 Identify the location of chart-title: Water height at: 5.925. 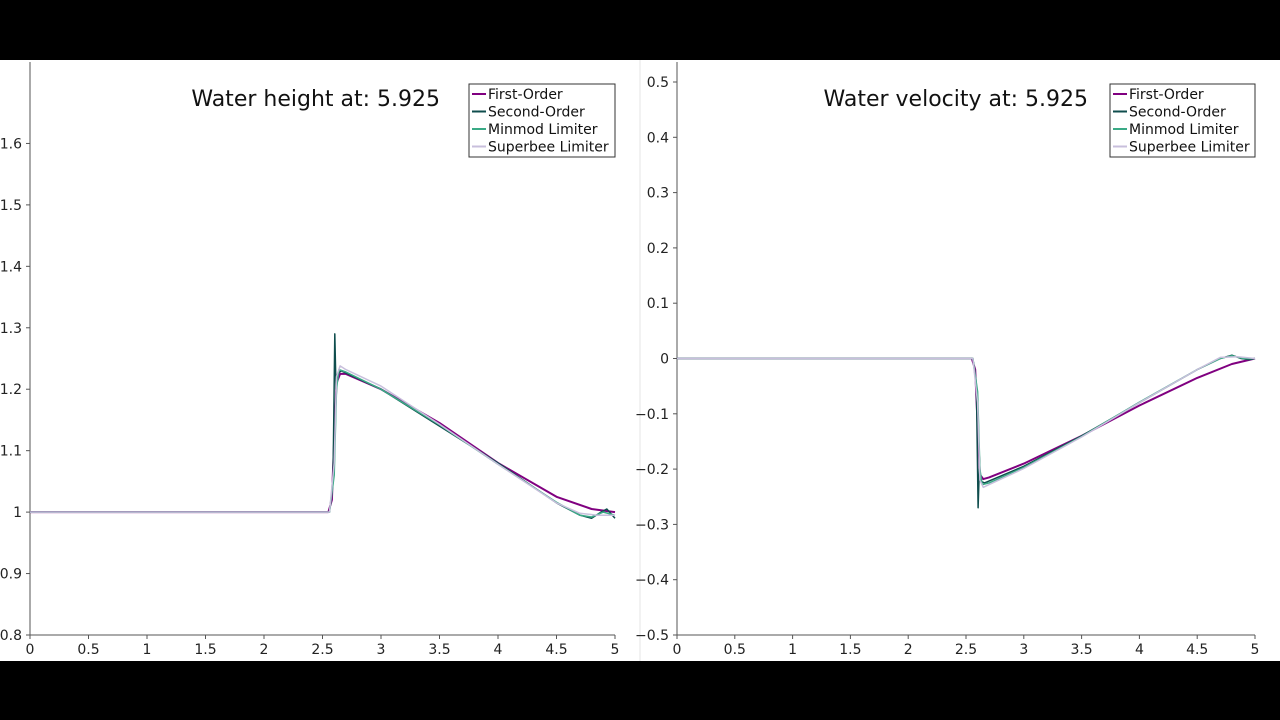
(315, 99).